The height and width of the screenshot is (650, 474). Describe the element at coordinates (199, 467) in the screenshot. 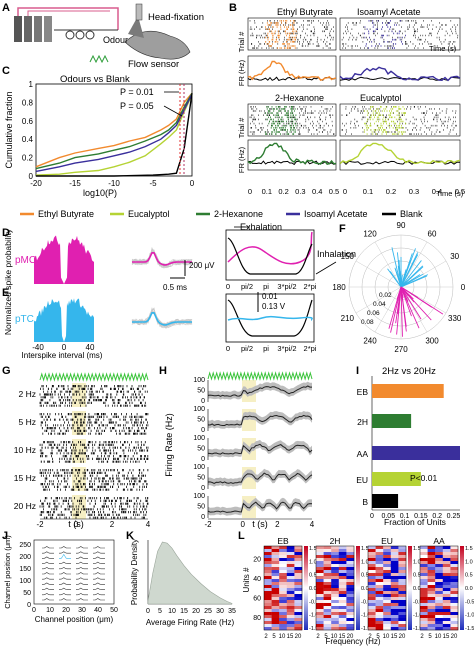

I see `y-tick-label: 100` at that location.